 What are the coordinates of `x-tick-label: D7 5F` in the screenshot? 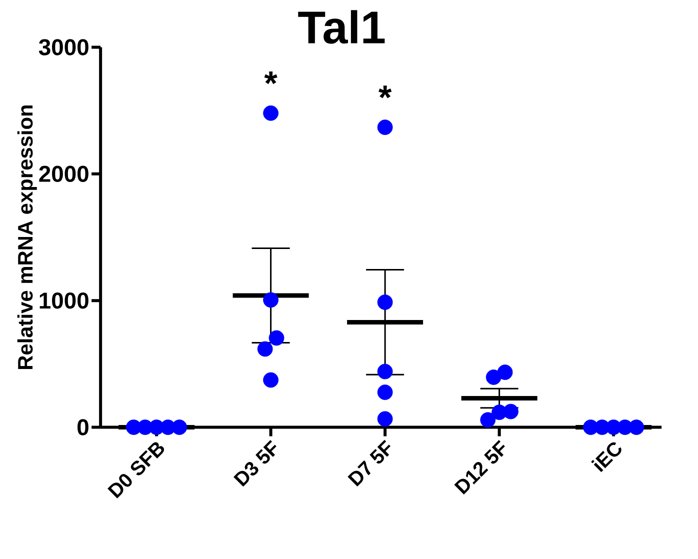 It's located at (369, 463).